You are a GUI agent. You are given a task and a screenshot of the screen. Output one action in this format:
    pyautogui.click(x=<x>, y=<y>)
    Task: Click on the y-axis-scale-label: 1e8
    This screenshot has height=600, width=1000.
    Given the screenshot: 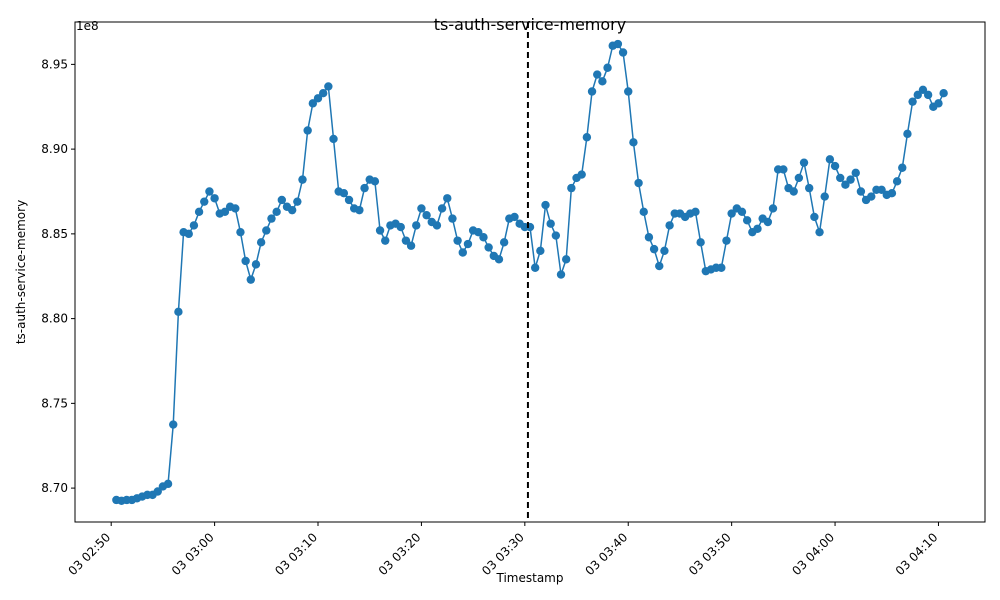 What is the action you would take?
    pyautogui.click(x=87, y=26)
    